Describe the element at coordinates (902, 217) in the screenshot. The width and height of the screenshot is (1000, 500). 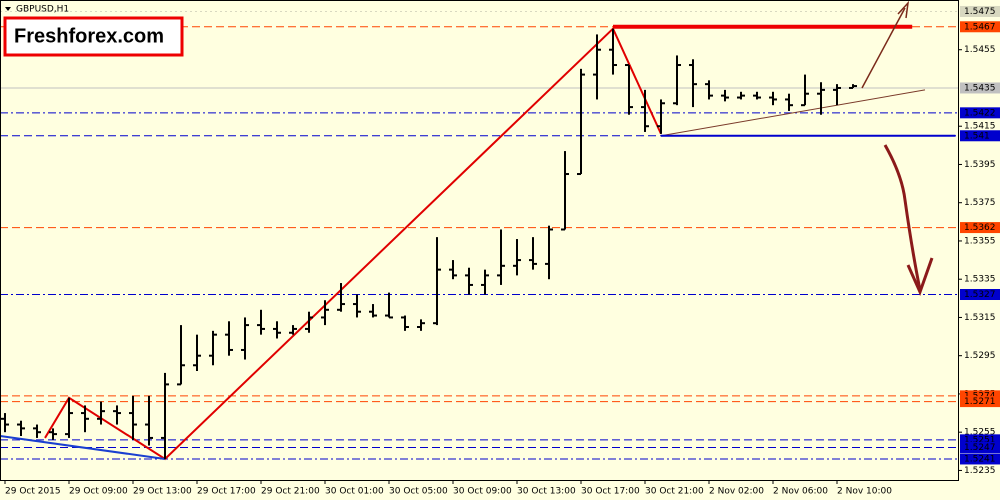
I see `arrow-down` at that location.